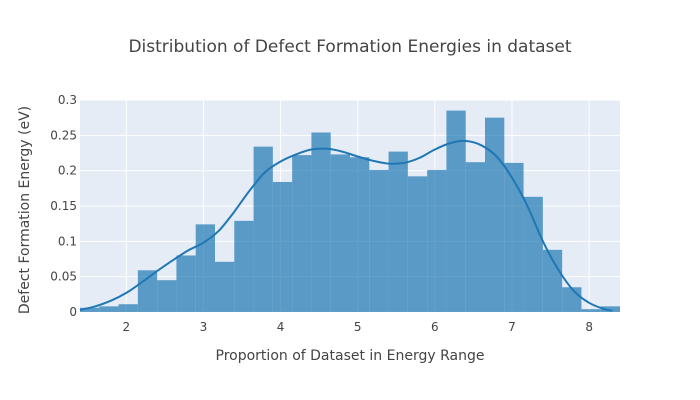 The width and height of the screenshot is (700, 400). Describe the element at coordinates (67, 100) in the screenshot. I see `y-tick-label: 0.3` at that location.